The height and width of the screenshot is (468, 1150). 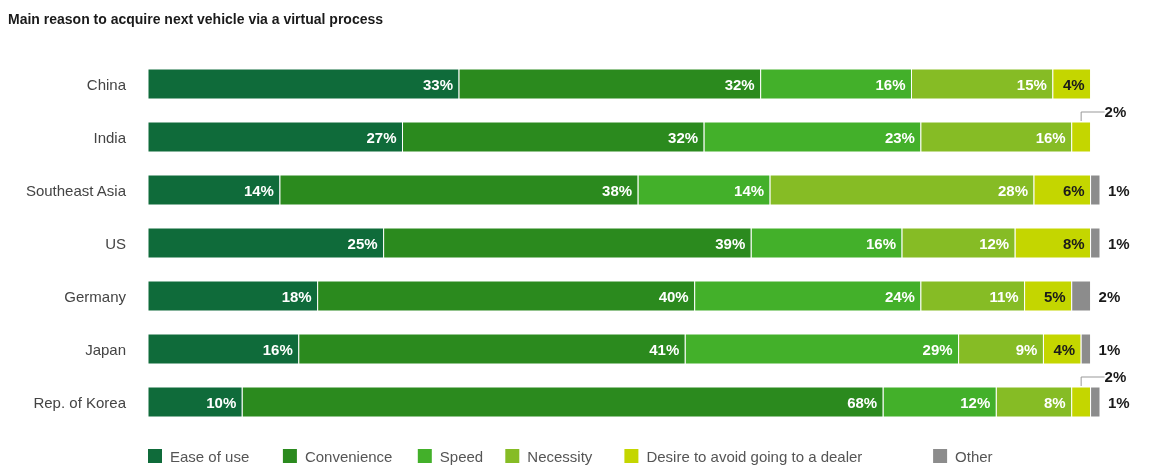 What do you see at coordinates (1026, 349) in the screenshot?
I see `data-label: 9%` at bounding box center [1026, 349].